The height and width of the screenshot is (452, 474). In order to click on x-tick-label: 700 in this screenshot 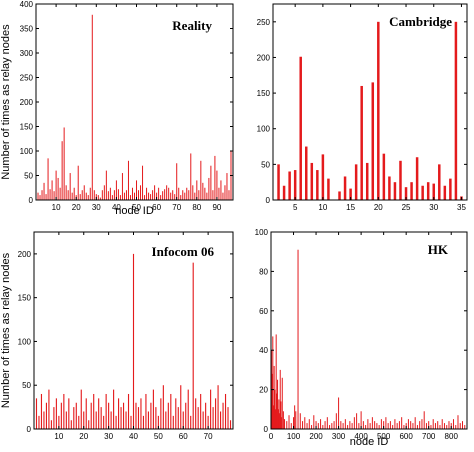, I will do `click(429, 436)`.